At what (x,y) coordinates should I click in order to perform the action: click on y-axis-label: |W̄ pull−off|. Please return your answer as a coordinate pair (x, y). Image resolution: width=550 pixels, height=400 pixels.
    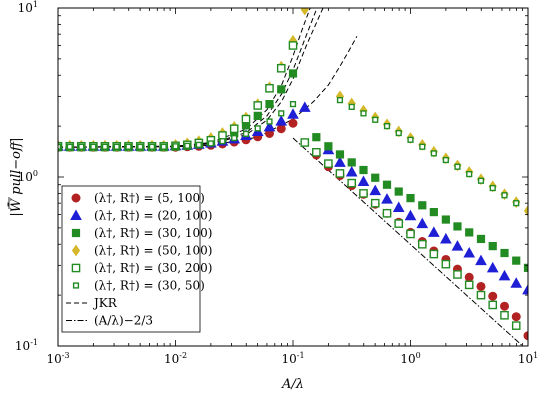
    Looking at the image, I should click on (16, 176).